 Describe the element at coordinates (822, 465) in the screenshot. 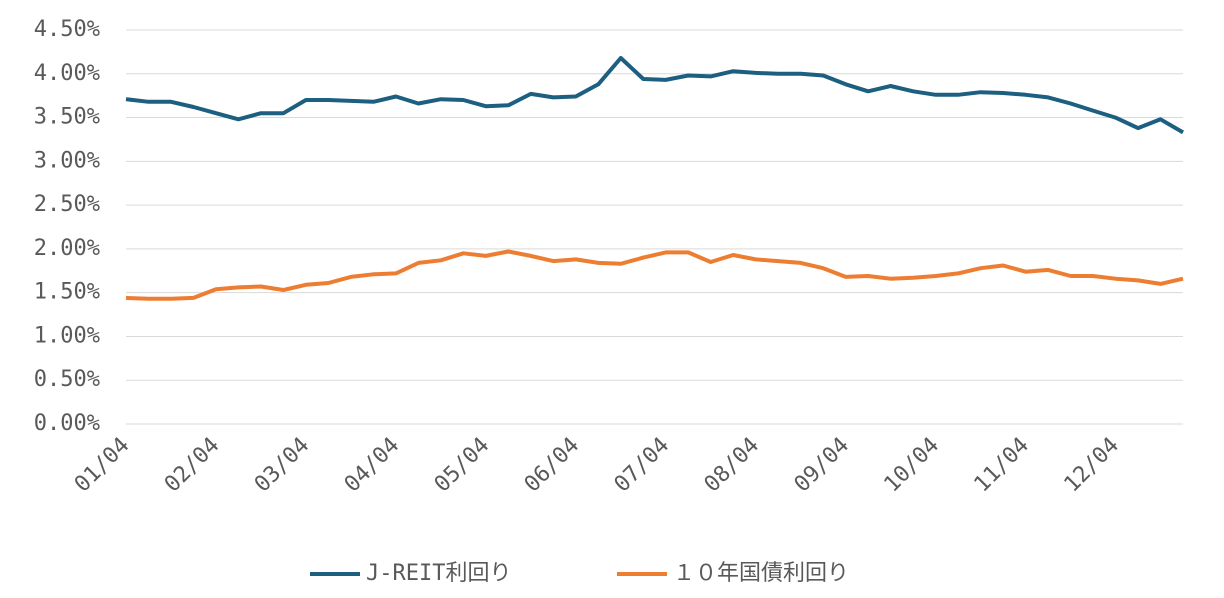

I see `x-tick-label: 09/04` at that location.